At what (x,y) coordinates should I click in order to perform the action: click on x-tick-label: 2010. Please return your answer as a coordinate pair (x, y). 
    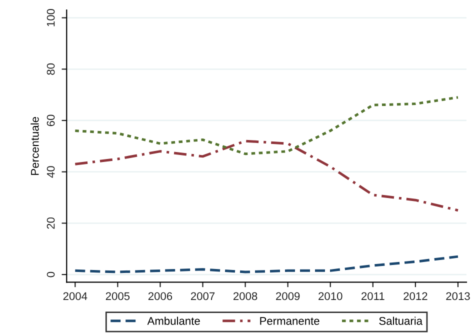
    Looking at the image, I should click on (330, 296).